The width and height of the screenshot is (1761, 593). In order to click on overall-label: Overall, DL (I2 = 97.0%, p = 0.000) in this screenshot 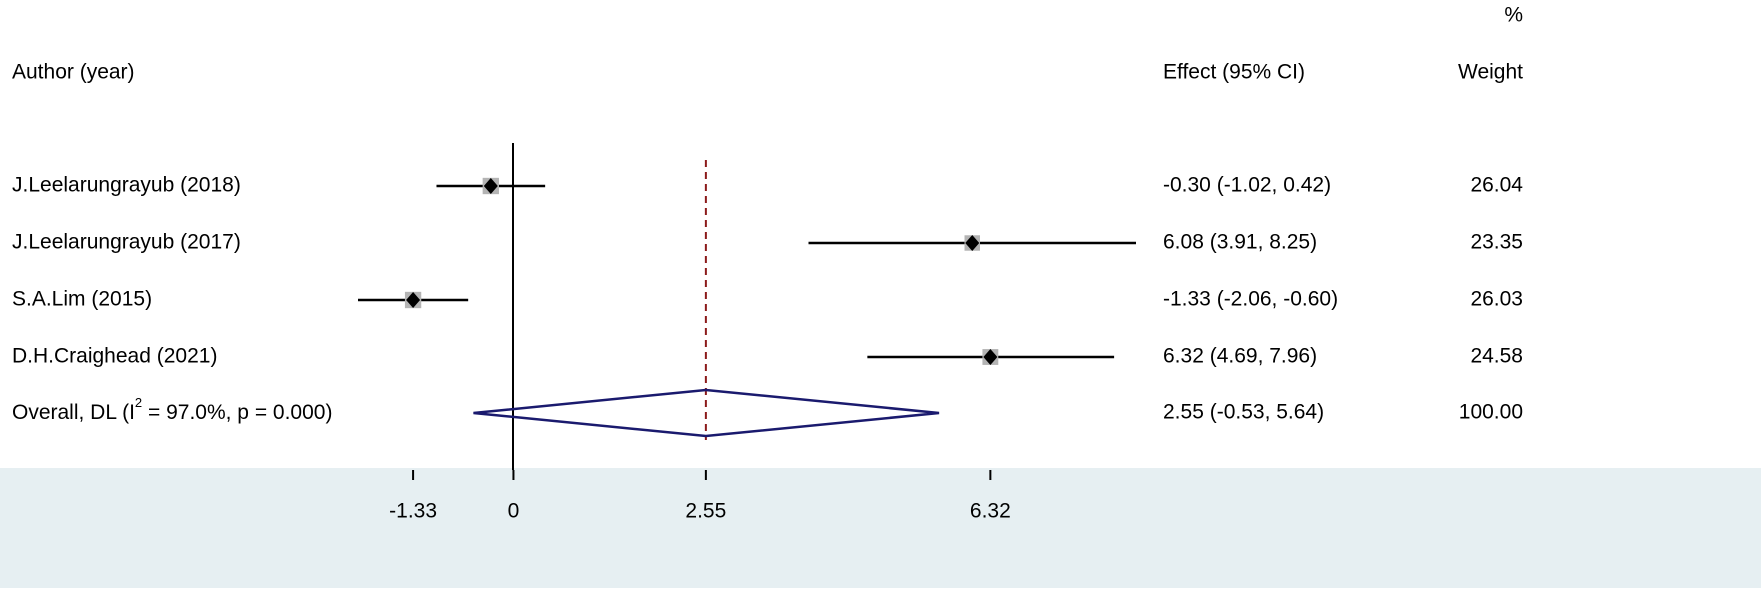, I will do `click(172, 409)`.